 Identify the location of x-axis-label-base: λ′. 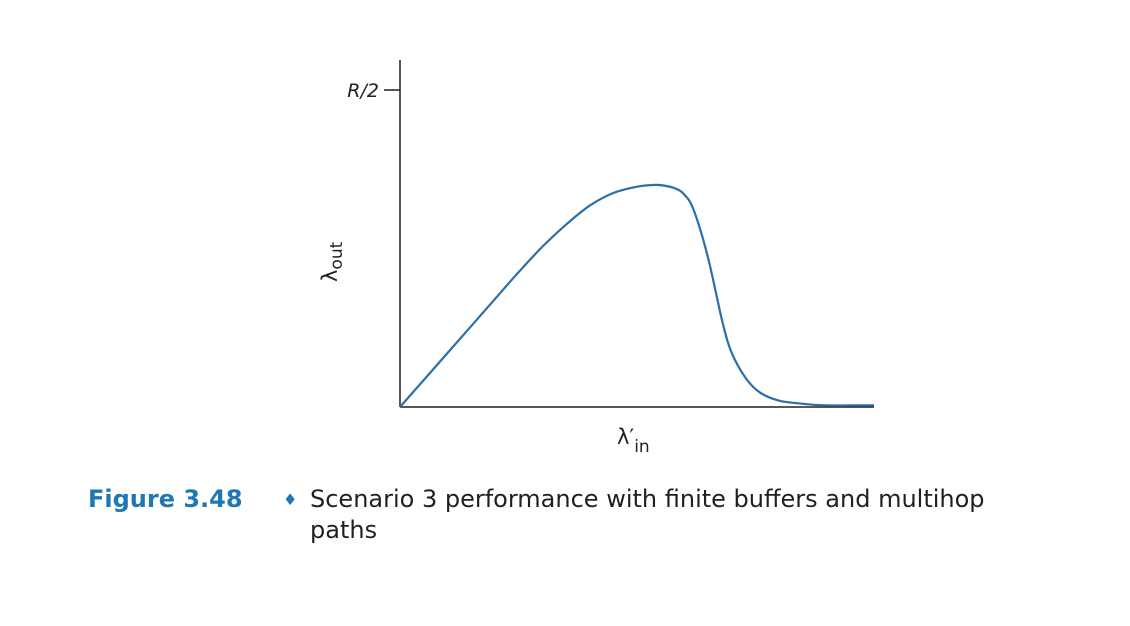
(625, 437).